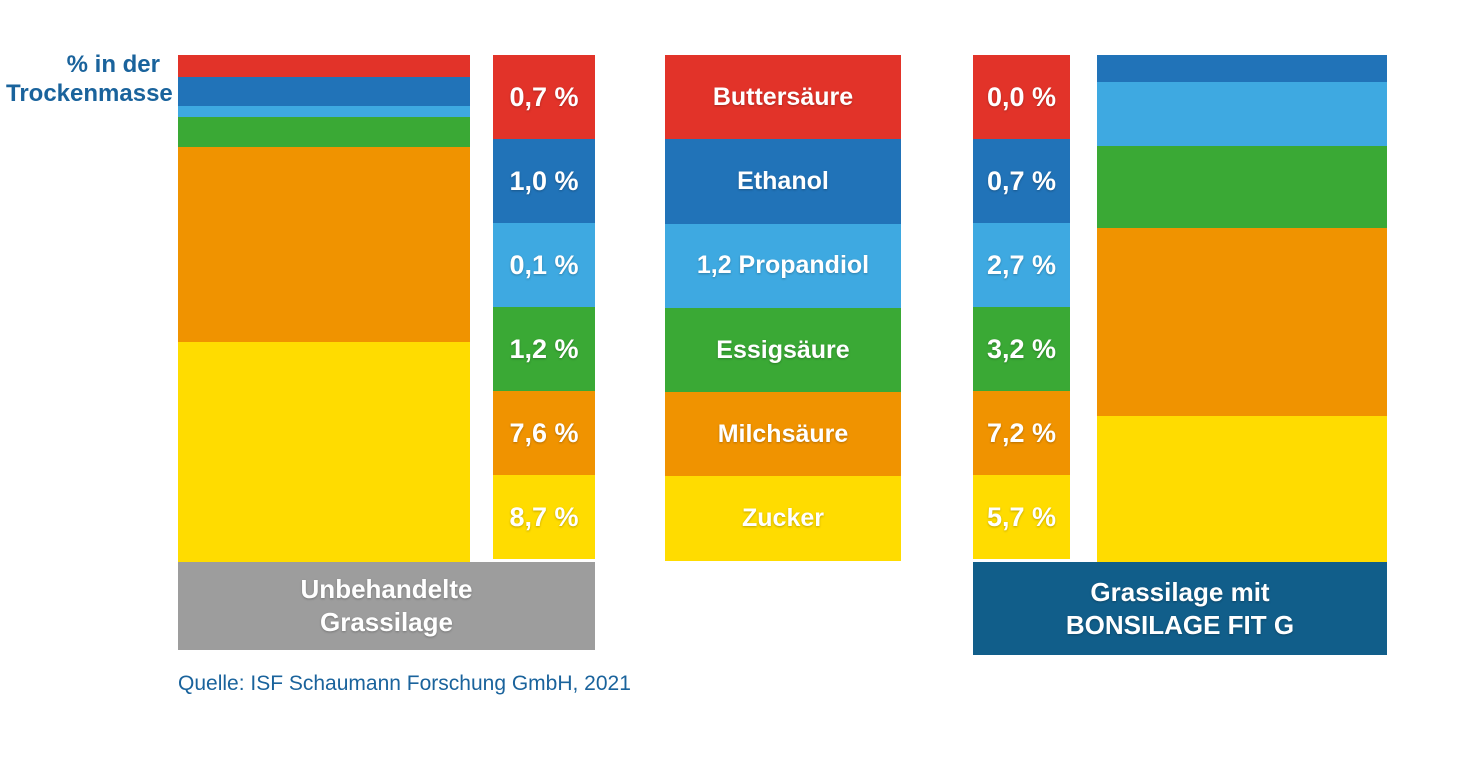 The height and width of the screenshot is (761, 1470). I want to click on legend-label-propandiol: 1,2 Propandiol, so click(783, 265).